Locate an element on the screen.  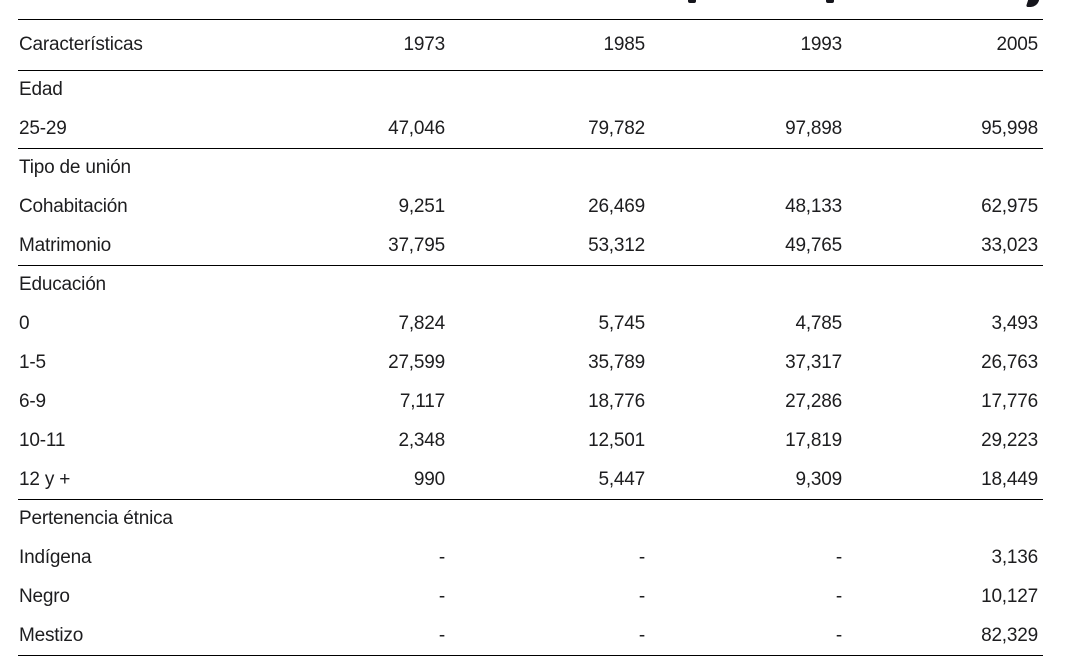
section-label: Pertenencia étnica is located at coordinates (530, 519).